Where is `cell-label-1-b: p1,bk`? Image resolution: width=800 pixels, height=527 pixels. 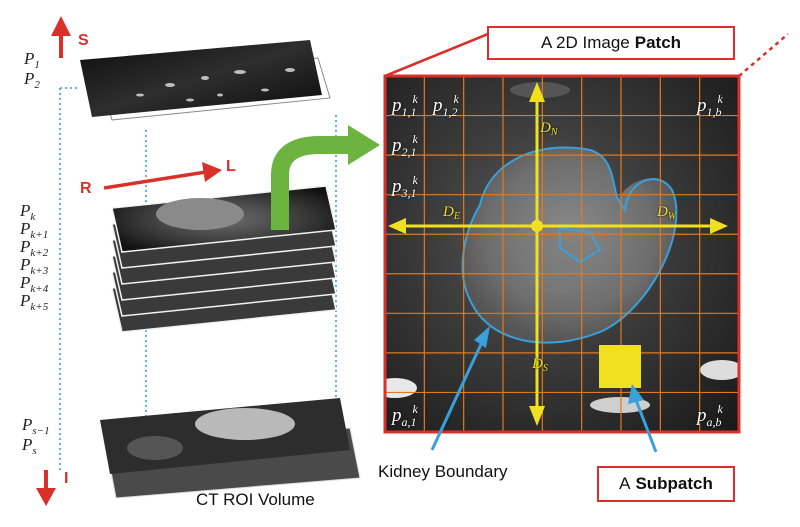
cell-label-1-b: p1,bk is located at coordinates (710, 105).